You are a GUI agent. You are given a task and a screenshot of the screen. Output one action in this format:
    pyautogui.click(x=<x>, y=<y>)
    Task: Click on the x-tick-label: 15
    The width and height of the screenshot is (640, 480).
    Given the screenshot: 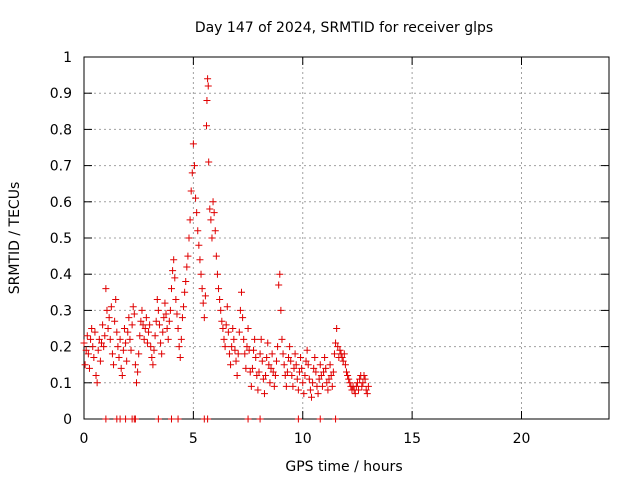 What is the action you would take?
    pyautogui.click(x=412, y=439)
    